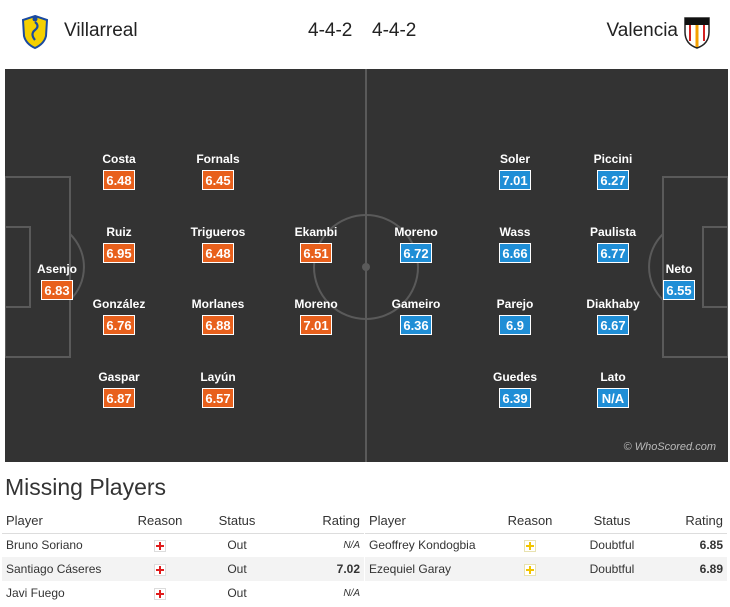 Image resolution: width=730 pixels, height=607 pixels. I want to click on match-header: Villarreal 4-4-2 4-4-2 Valencia, so click(365, 33).